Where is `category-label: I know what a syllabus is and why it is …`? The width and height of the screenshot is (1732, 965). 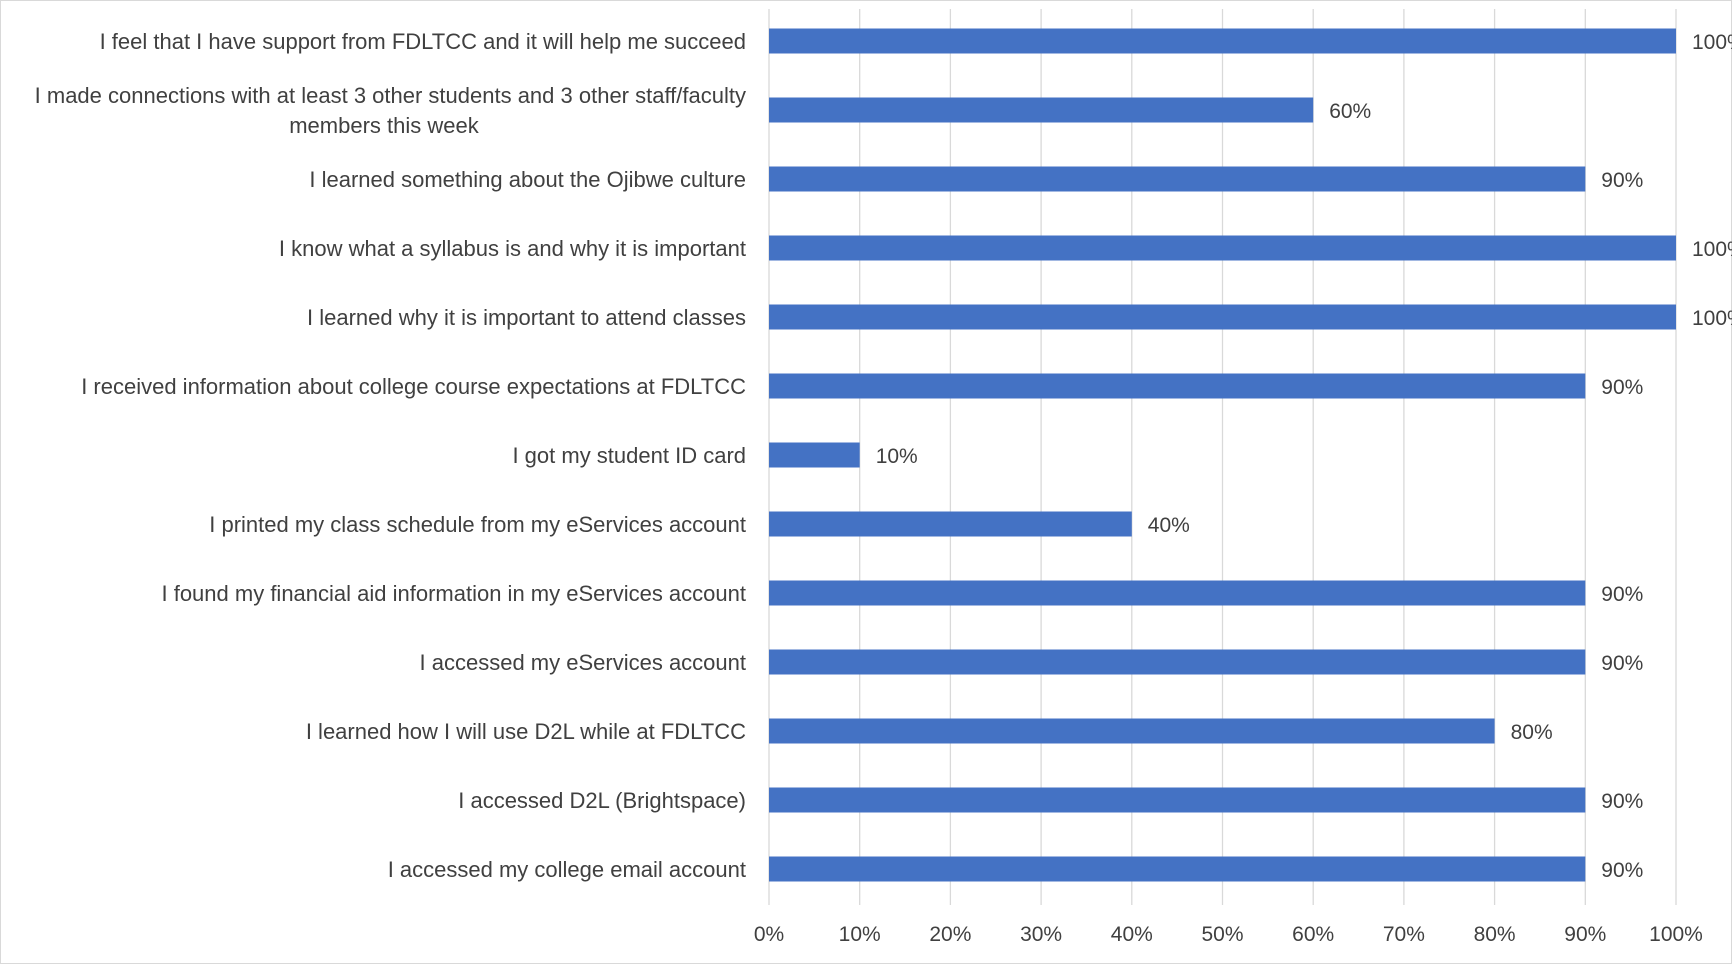 category-label: I know what a syllabus is and why it is … is located at coordinates (512, 248).